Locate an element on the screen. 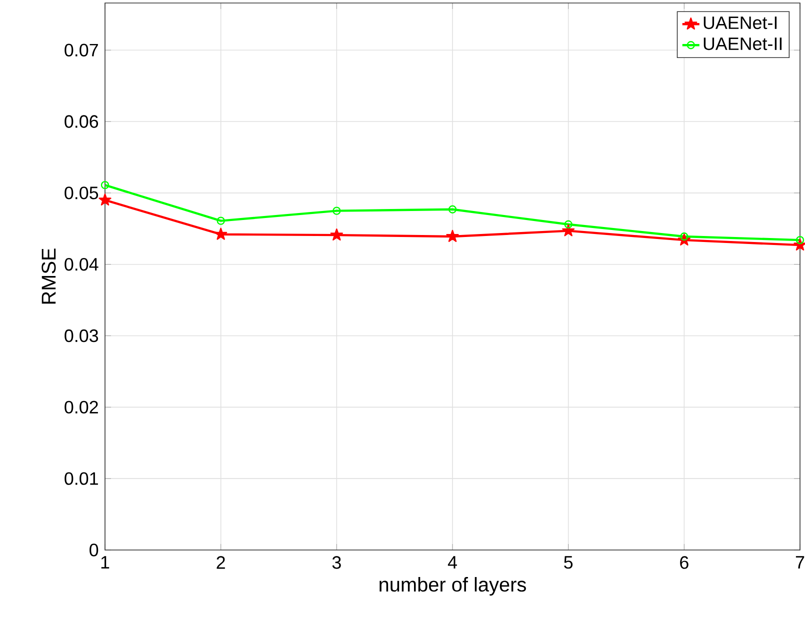 Image resolution: width=805 pixels, height=632 pixels. y-tick-label: 0.06 is located at coordinates (81, 121).